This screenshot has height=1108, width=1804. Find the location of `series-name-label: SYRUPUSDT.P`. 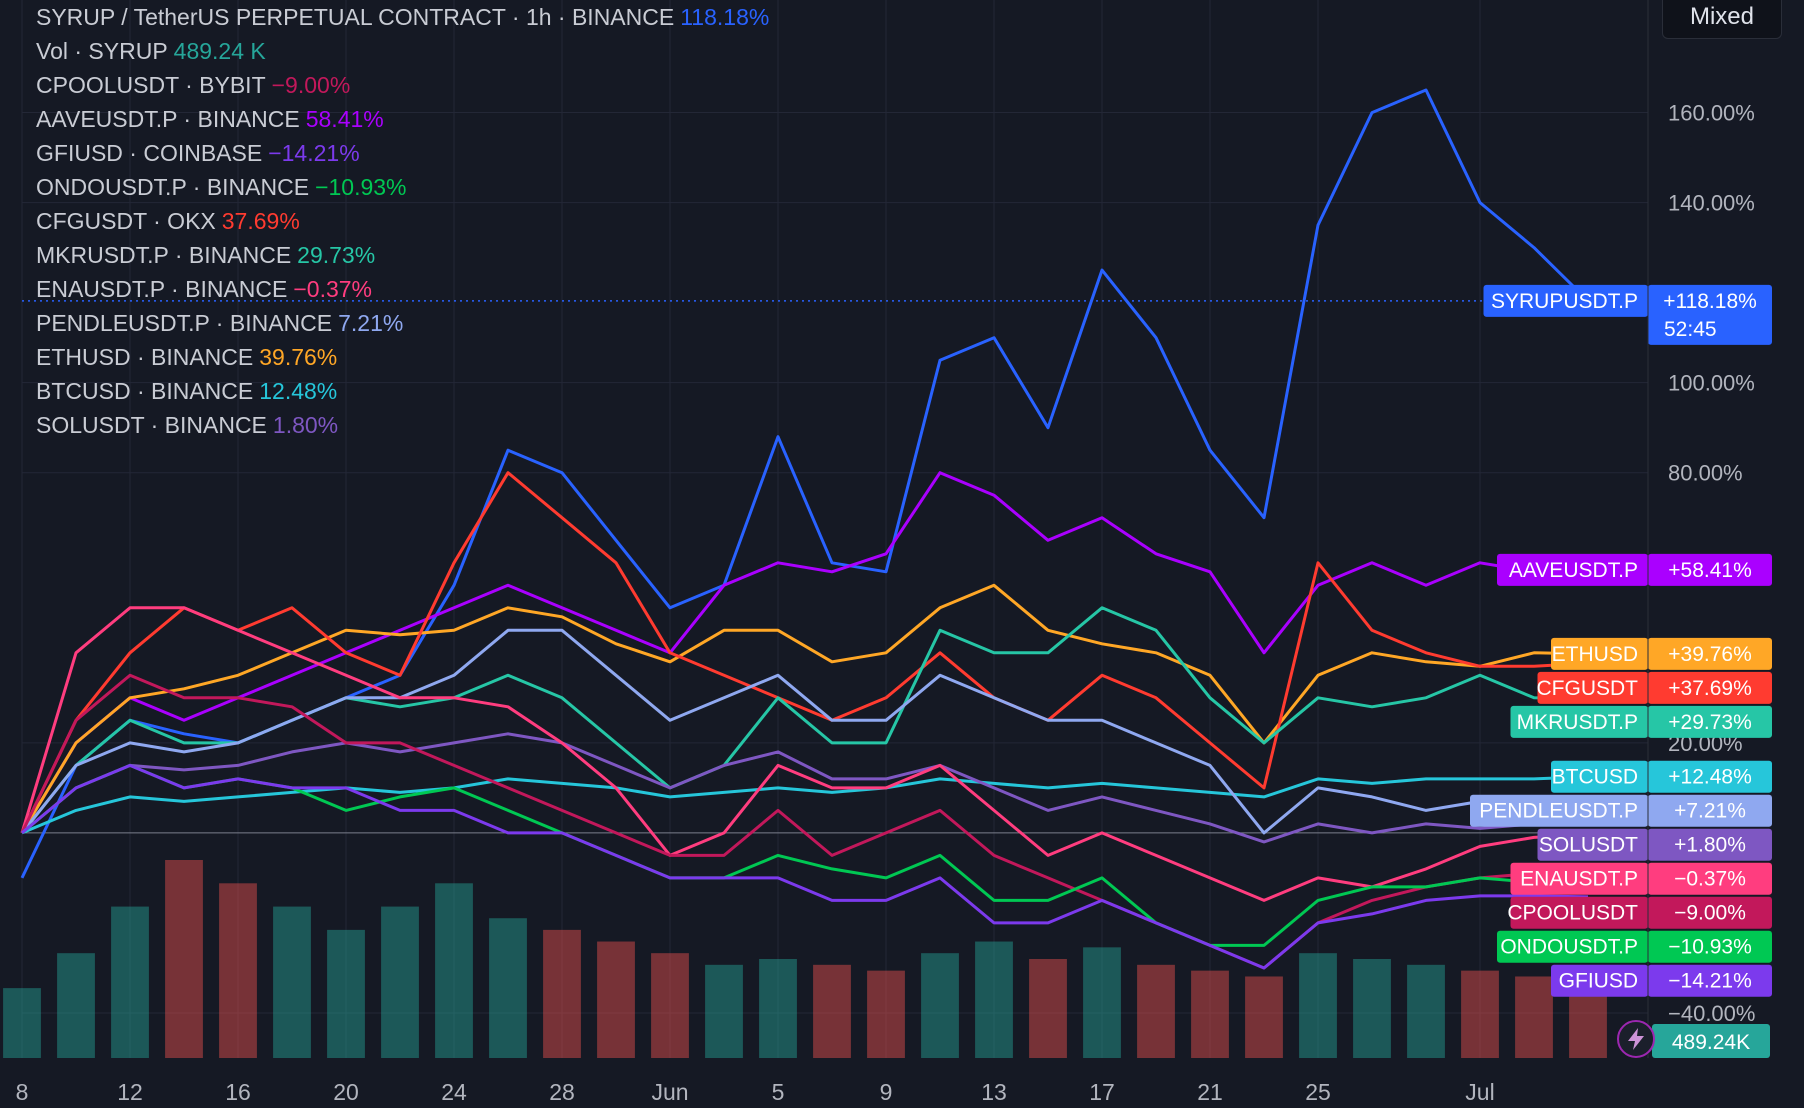

series-name-label: SYRUPUSDT.P is located at coordinates (1564, 301).